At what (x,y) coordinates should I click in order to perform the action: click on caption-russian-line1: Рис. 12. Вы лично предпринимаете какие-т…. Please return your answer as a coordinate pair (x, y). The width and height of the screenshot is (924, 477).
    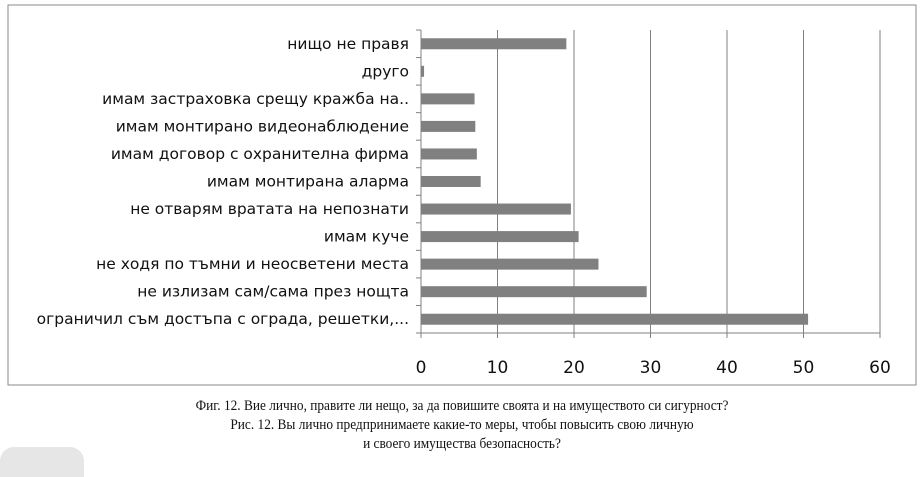
    Looking at the image, I should click on (462, 425).